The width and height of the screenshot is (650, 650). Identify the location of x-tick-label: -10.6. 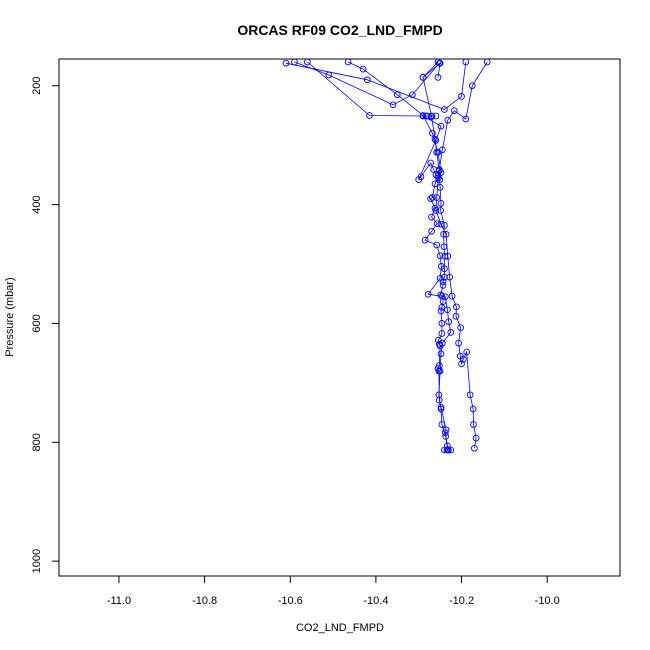
(290, 601).